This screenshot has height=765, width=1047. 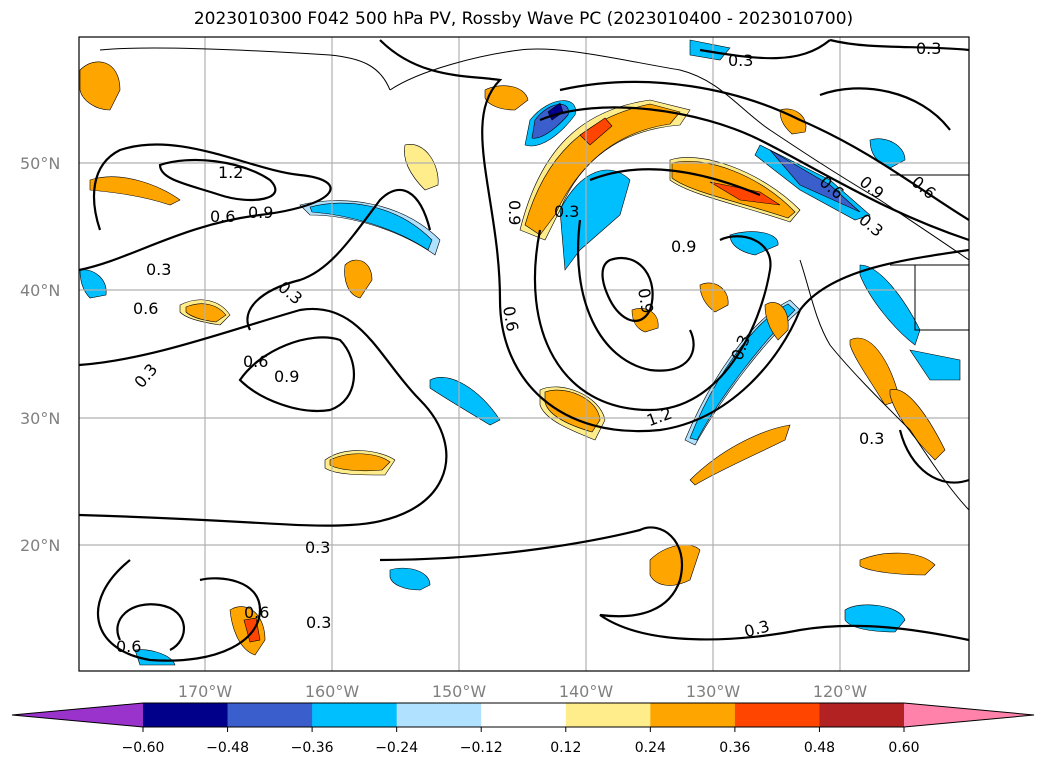 What do you see at coordinates (227, 748) in the screenshot?
I see `colorbar-tick-label: −0.48` at bounding box center [227, 748].